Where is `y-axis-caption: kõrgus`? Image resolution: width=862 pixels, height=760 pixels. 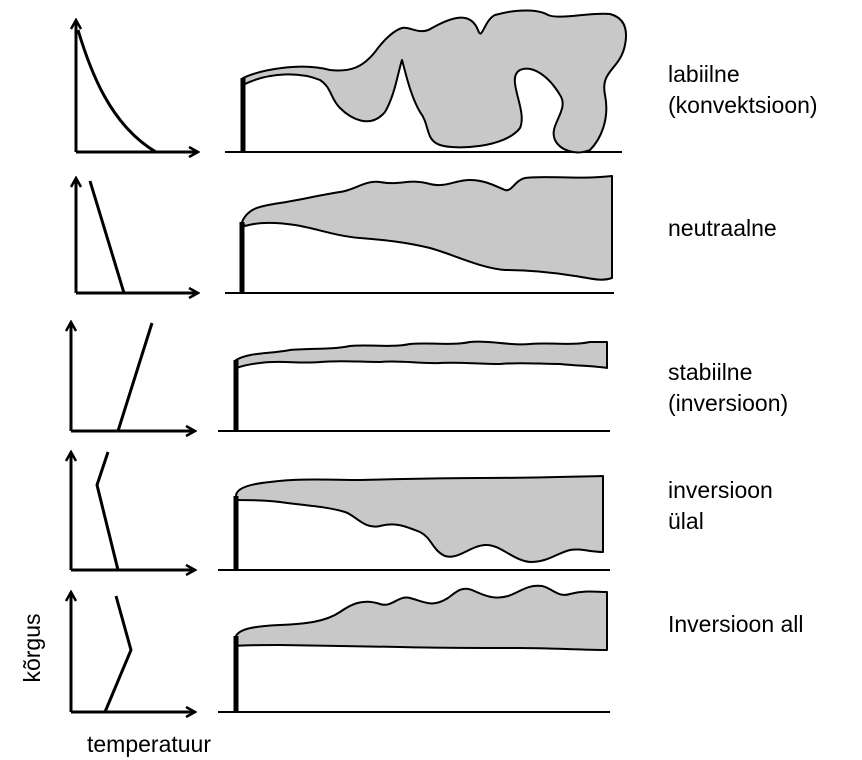
y-axis-caption: kõrgus is located at coordinates (32, 647).